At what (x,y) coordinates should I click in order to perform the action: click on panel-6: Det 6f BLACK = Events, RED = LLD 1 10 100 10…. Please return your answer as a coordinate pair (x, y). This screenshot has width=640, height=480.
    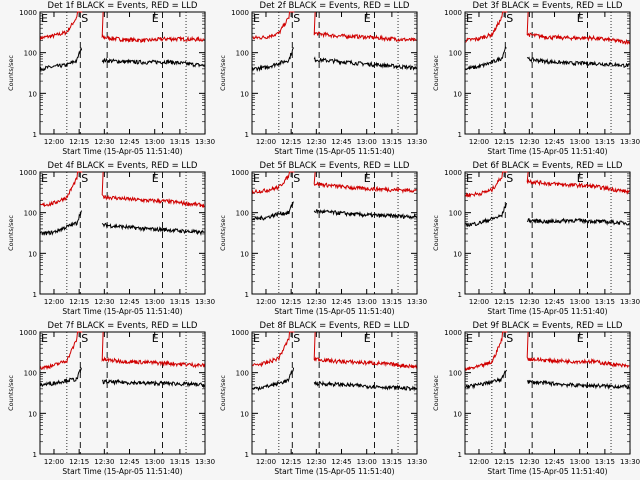
    Looking at the image, I should click on (536, 238).